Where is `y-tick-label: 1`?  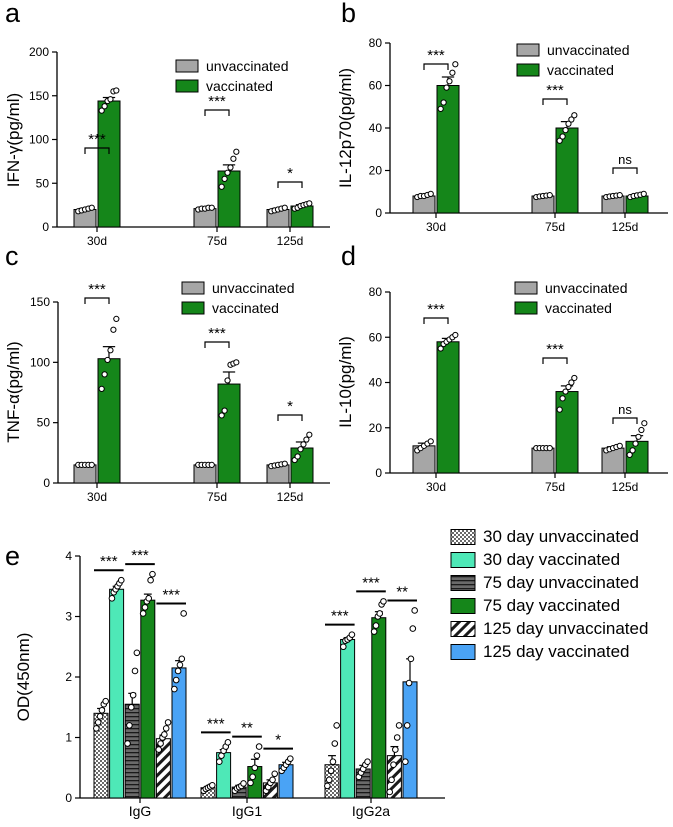 y-tick-label: 1 is located at coordinates (68, 738).